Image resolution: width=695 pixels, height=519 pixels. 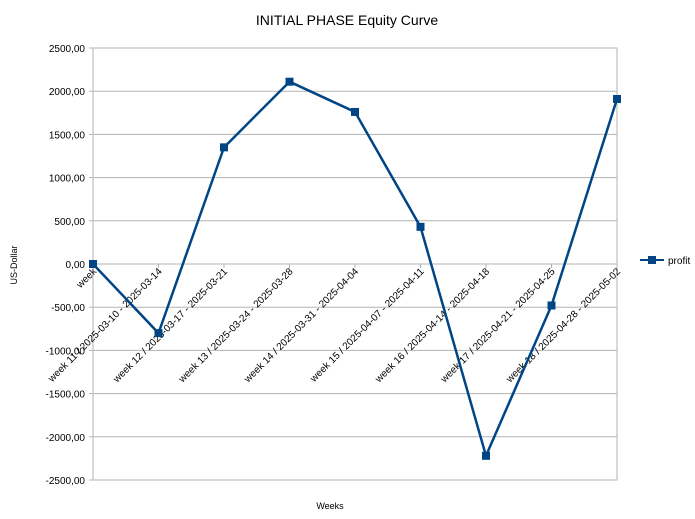 What do you see at coordinates (367, 325) in the screenshot?
I see `x-tick-label: week 15 / 2025-04-07 - 2025-04-11` at bounding box center [367, 325].